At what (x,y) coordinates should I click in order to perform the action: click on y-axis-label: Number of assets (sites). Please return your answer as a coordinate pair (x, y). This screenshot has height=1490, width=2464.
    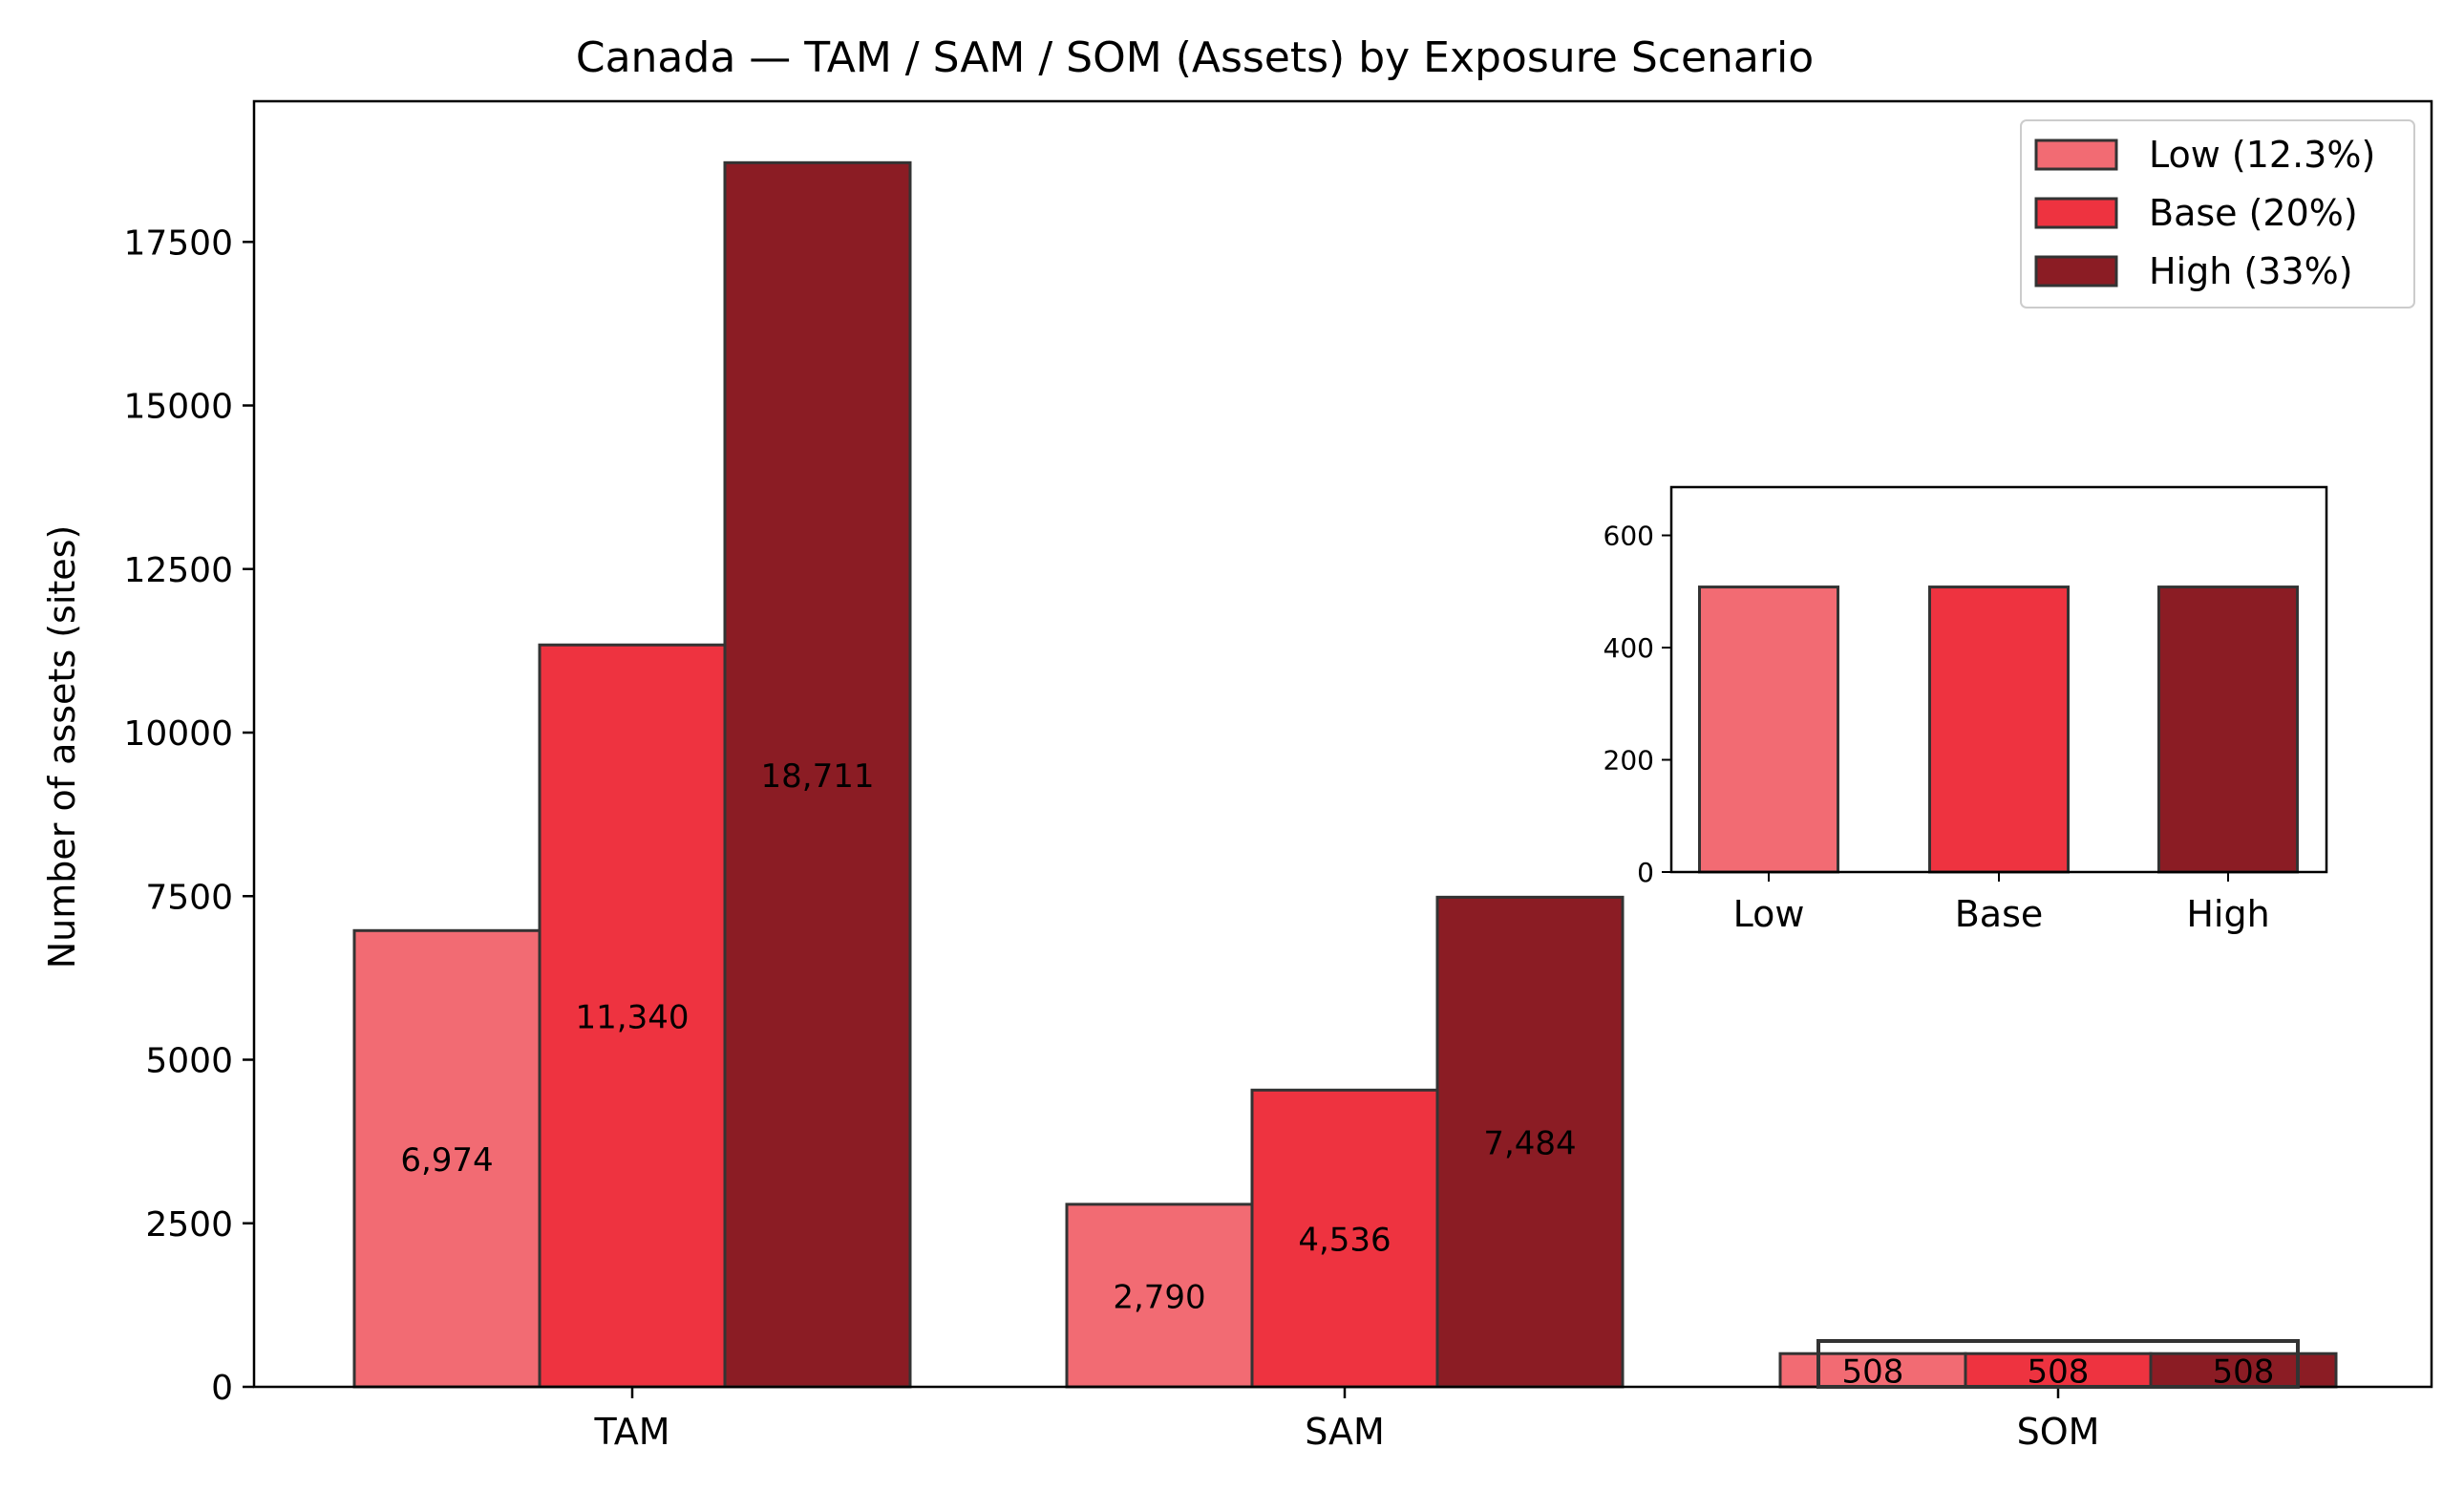
    Looking at the image, I should click on (62, 747).